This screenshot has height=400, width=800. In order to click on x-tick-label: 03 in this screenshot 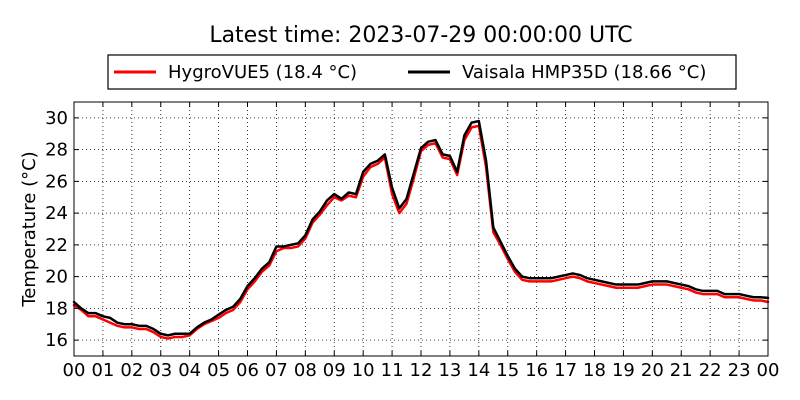, I will do `click(160, 370)`.